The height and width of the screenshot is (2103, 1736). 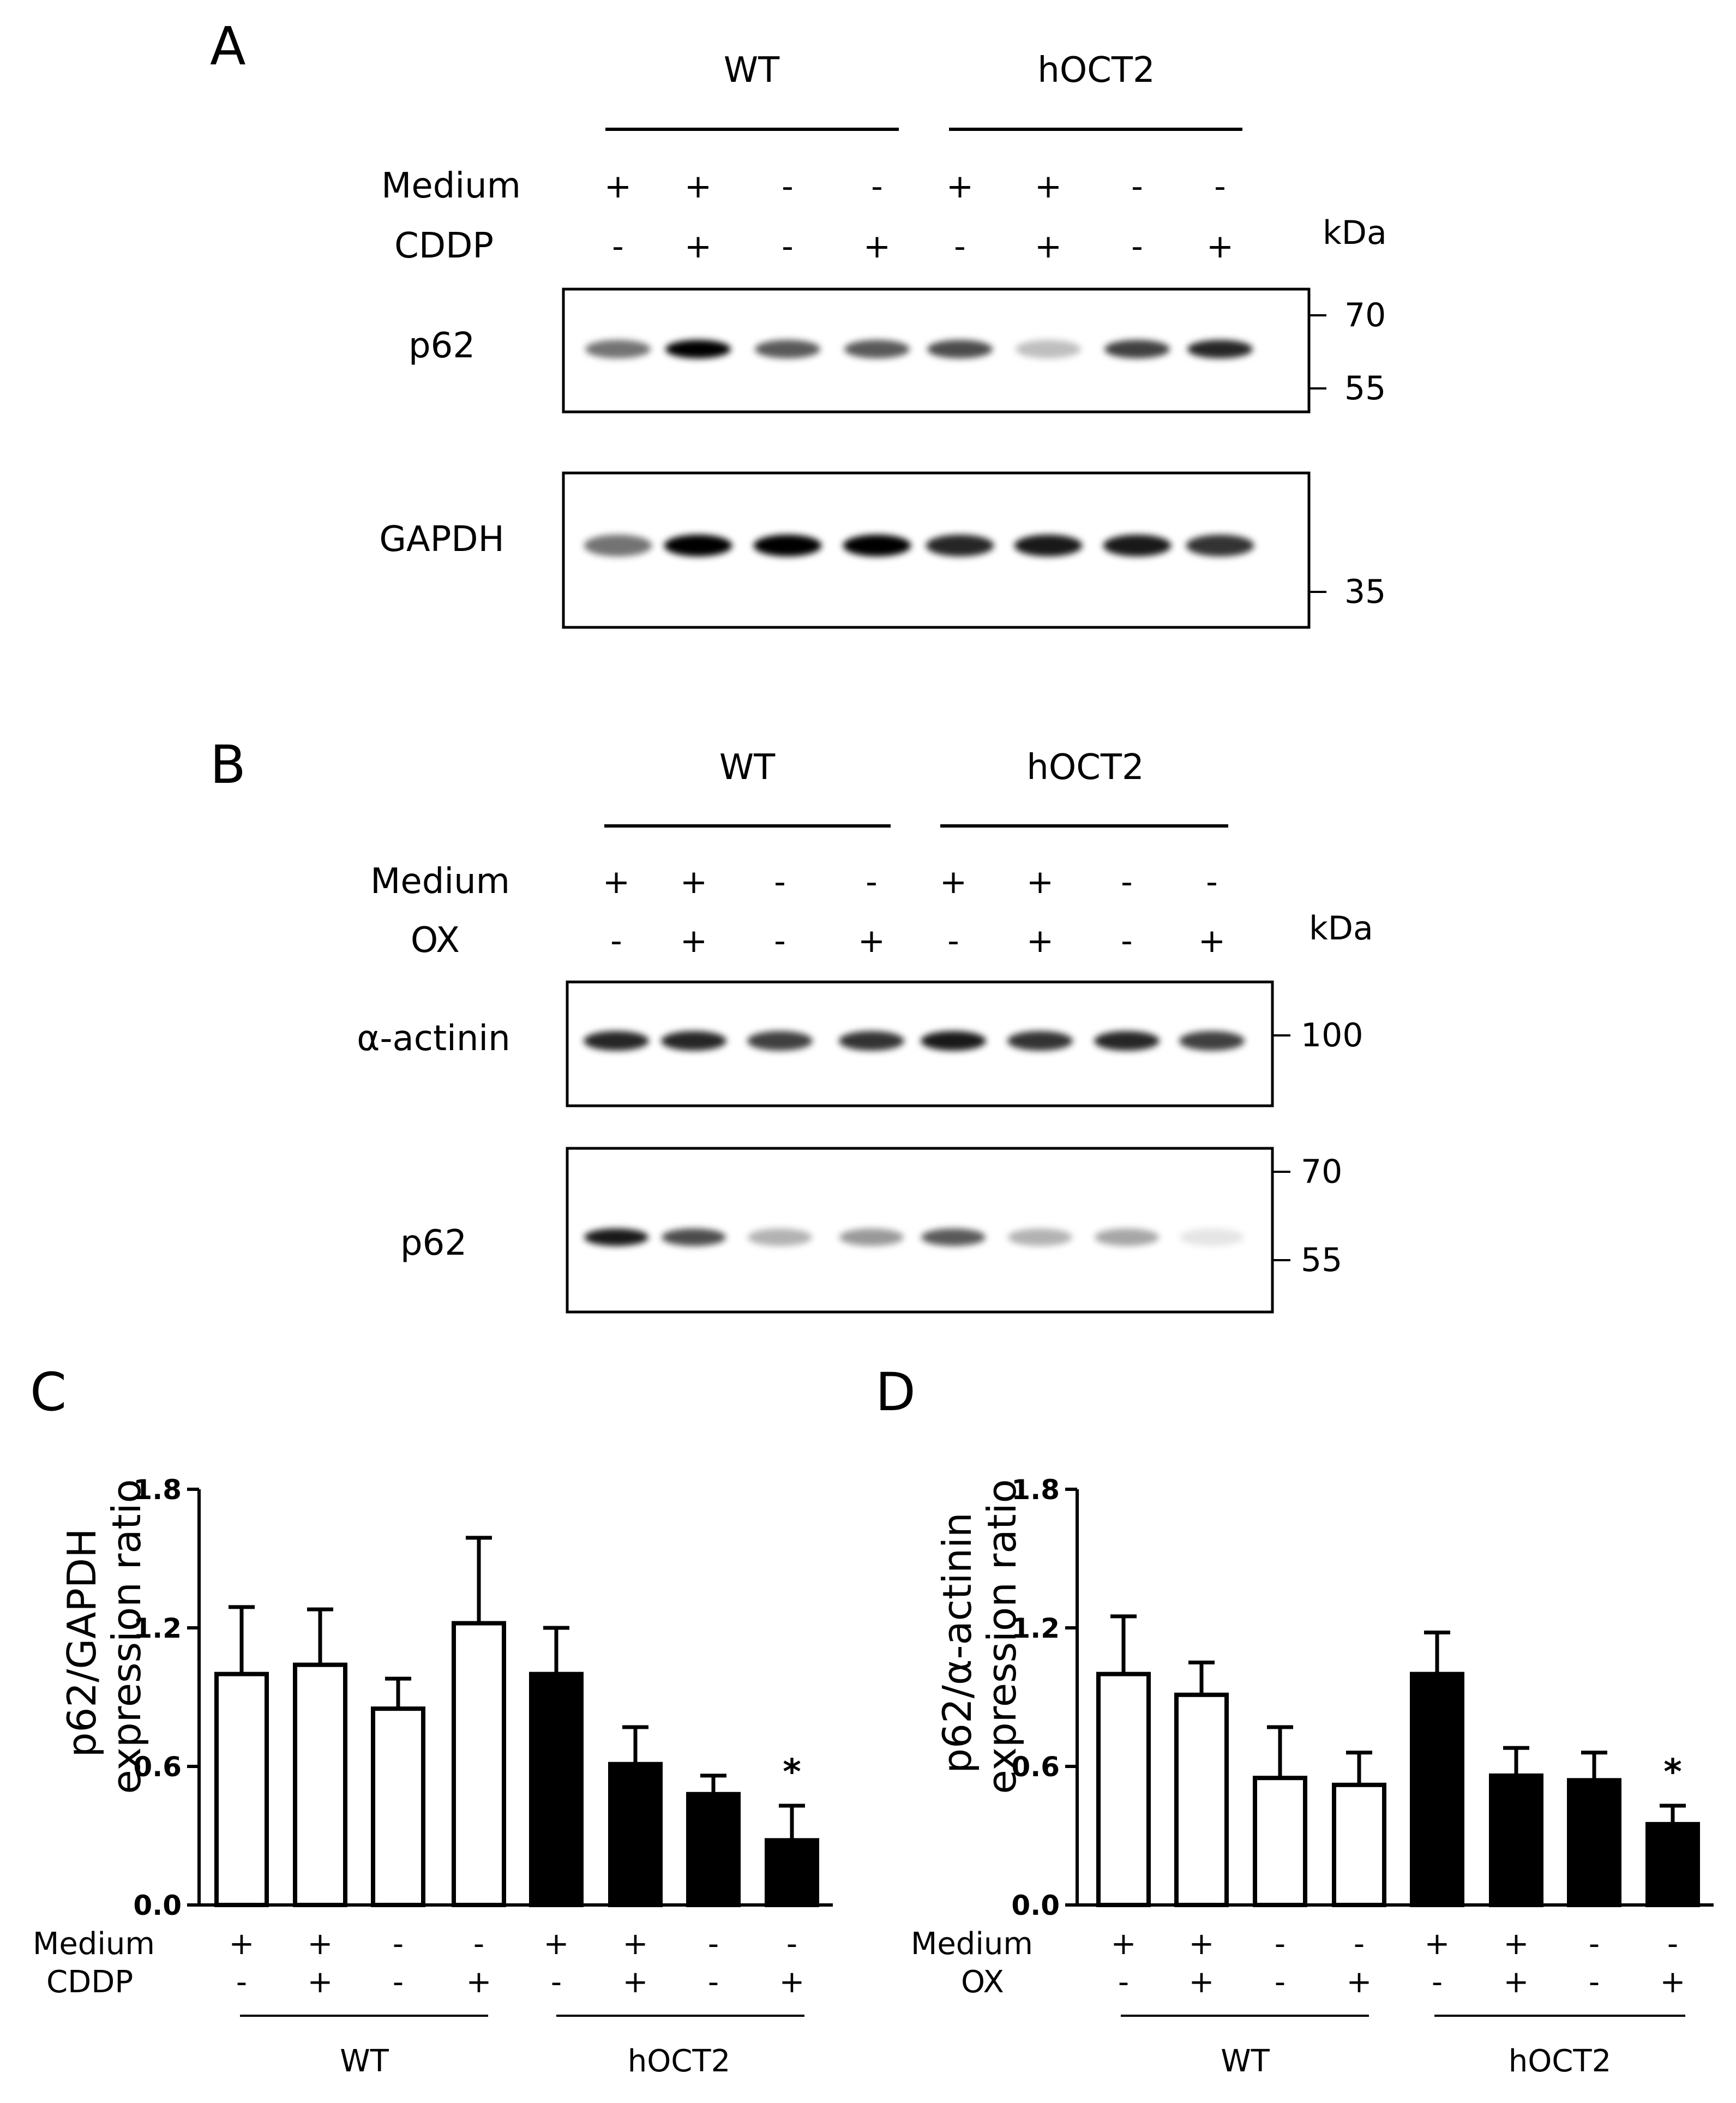 I want to click on chart-c-medium-sign-1: +, so click(x=242, y=1944).